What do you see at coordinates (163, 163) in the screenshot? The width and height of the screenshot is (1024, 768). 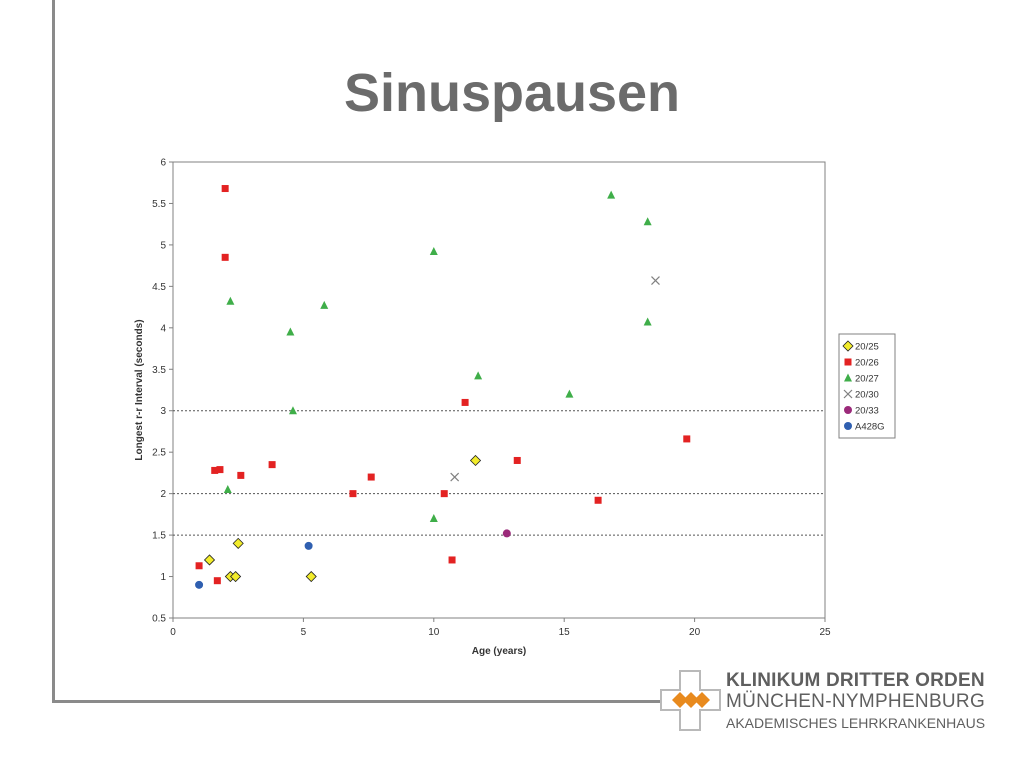 I see `y-tick-label: 6` at bounding box center [163, 163].